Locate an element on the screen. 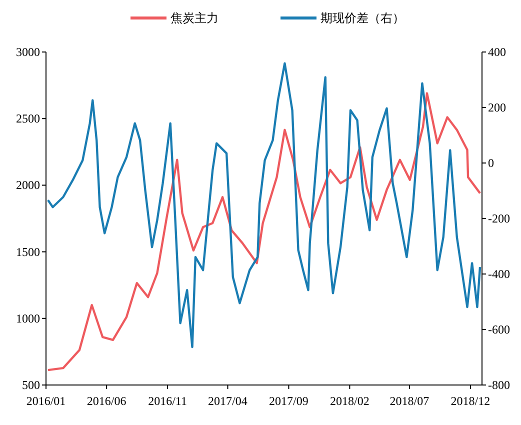  x-tick-label: 2016/06 is located at coordinates (106, 401).